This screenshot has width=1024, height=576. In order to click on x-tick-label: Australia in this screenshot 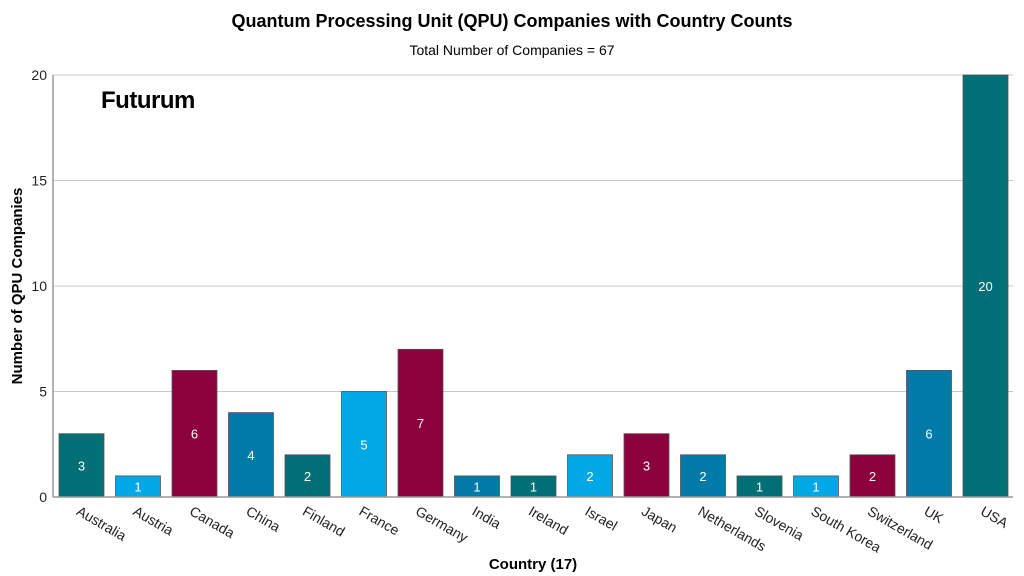, I will do `click(101, 523)`.